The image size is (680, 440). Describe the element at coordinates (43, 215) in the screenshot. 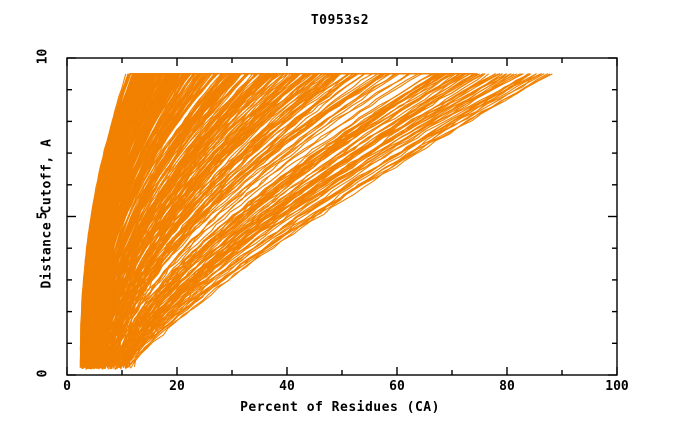

I see `y-tick-label: 5` at that location.